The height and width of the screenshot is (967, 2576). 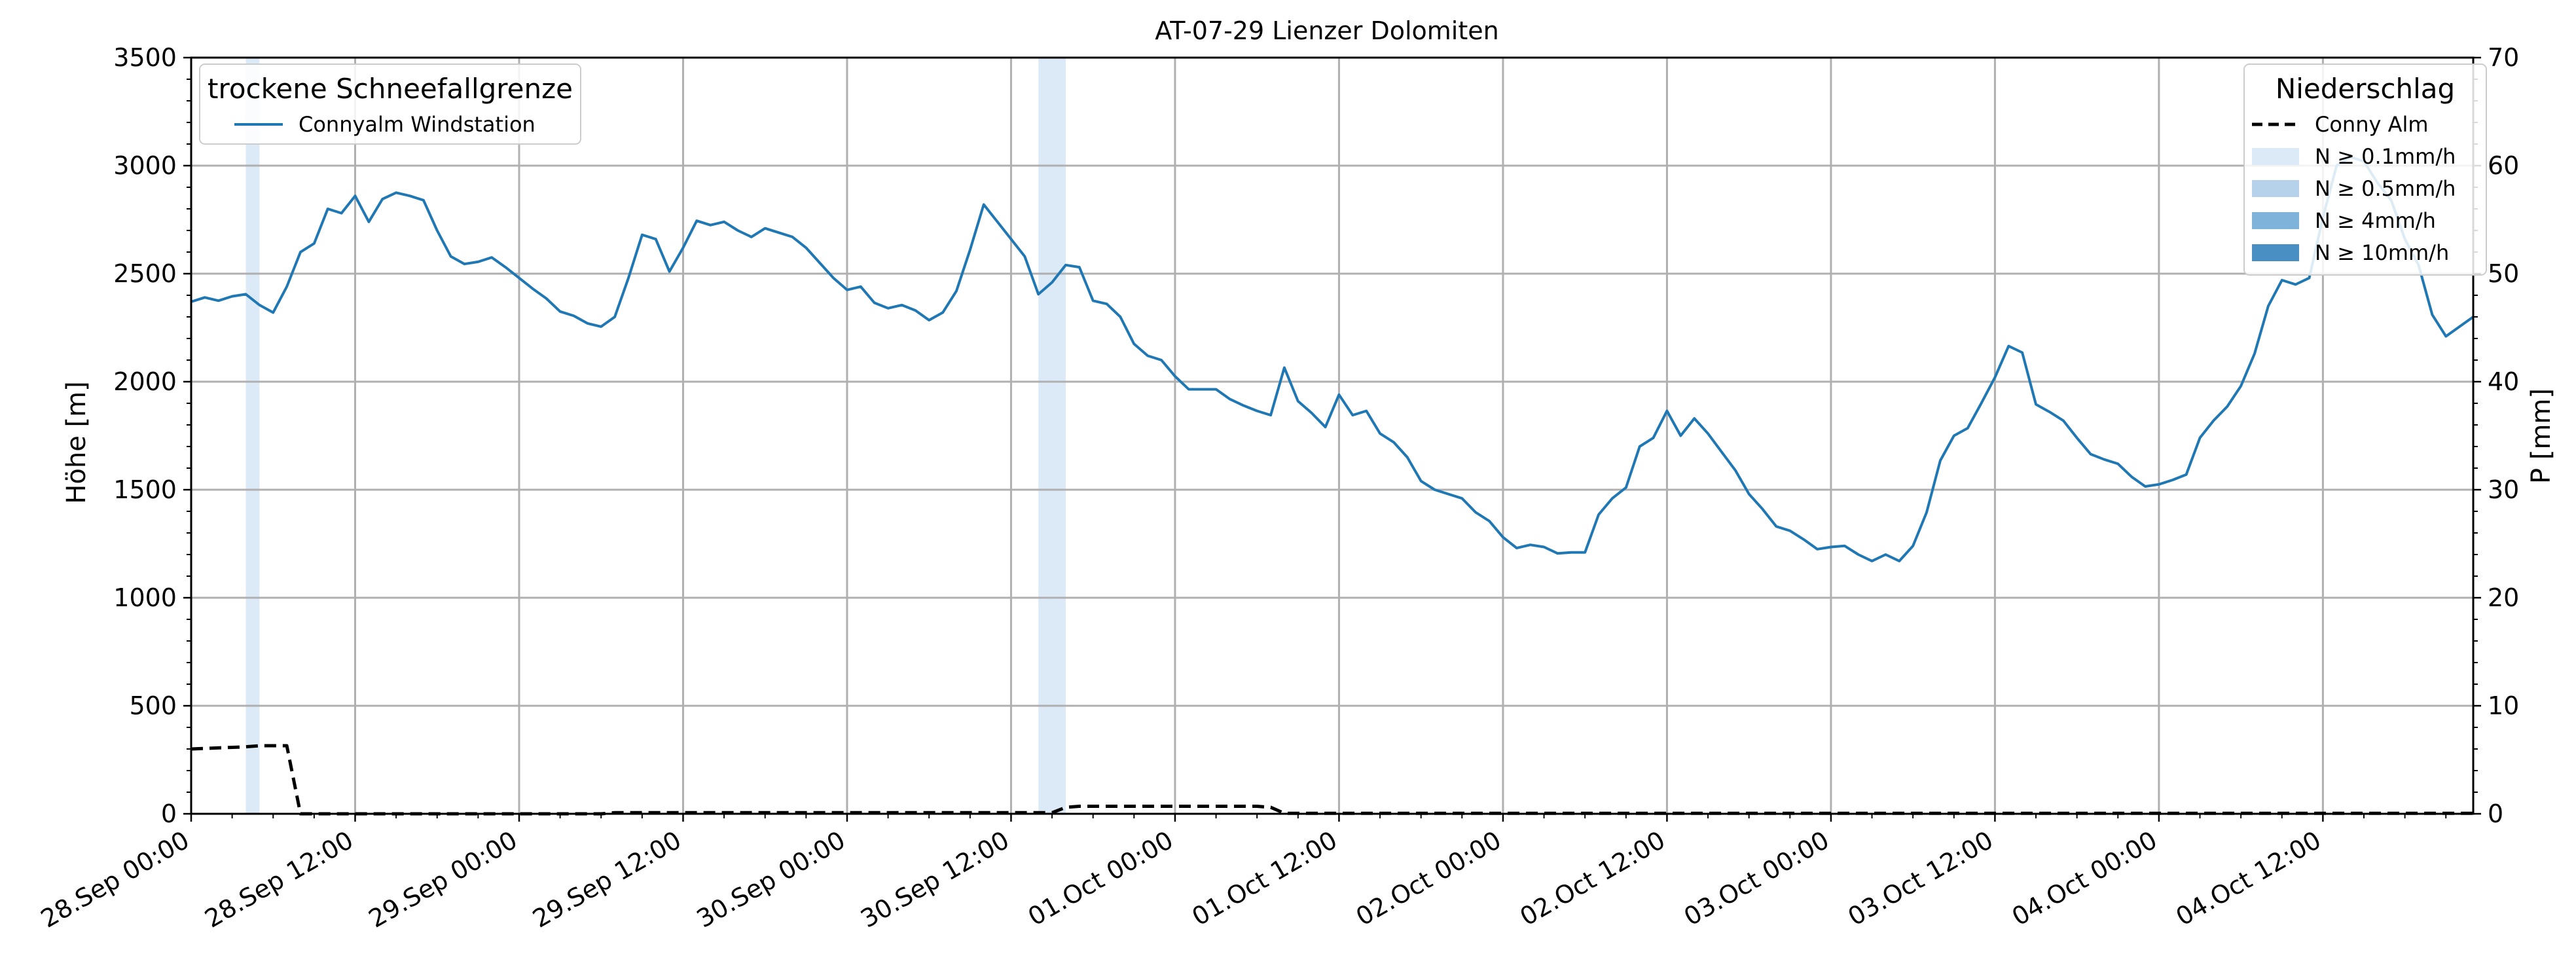 What do you see at coordinates (2365, 89) in the screenshot?
I see `legend-precipitation-title: Niederschlag` at bounding box center [2365, 89].